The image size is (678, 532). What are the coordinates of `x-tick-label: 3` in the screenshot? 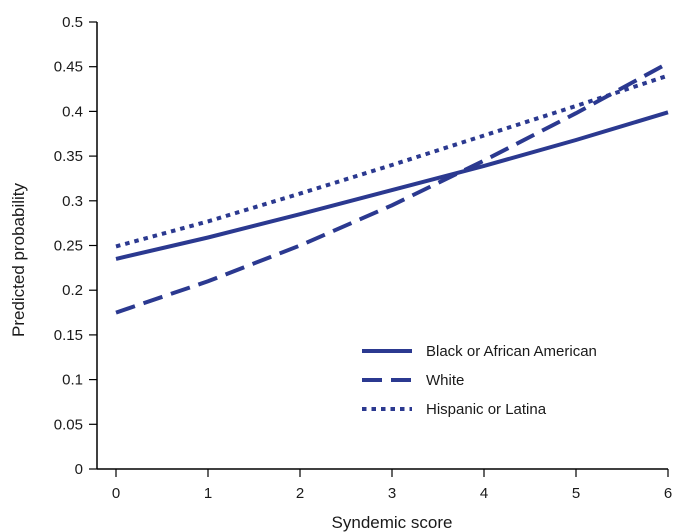 It's located at (392, 493).